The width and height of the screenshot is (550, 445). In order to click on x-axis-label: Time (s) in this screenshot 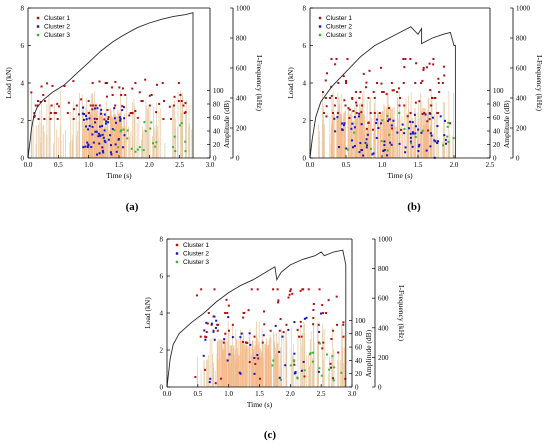, I will do `click(400, 175)`.